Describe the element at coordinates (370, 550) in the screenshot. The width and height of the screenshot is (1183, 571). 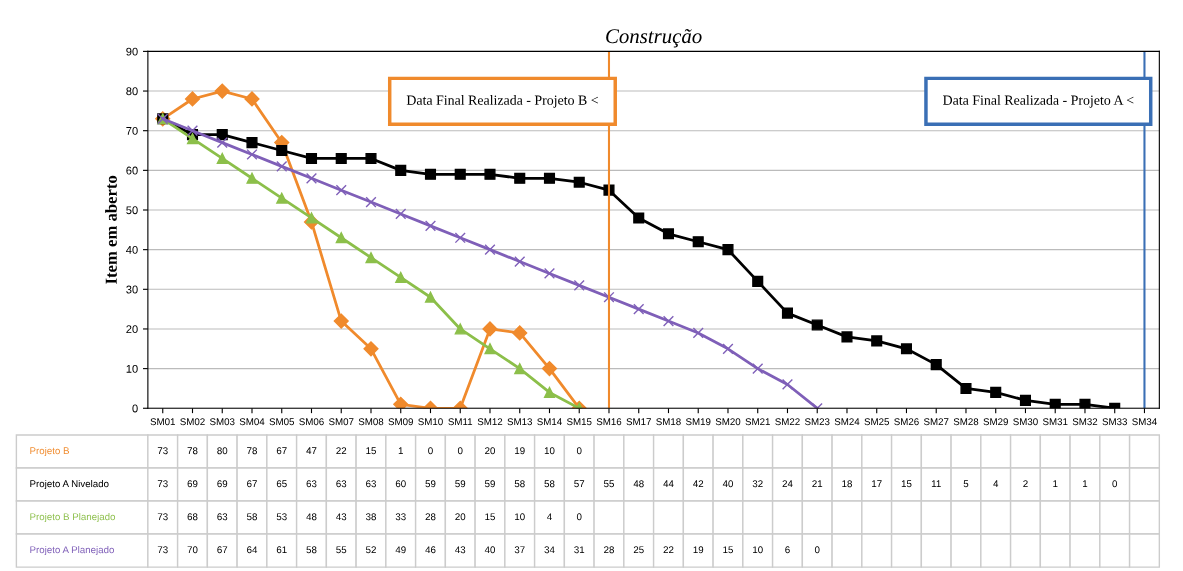
I see `data-label: 52` at that location.